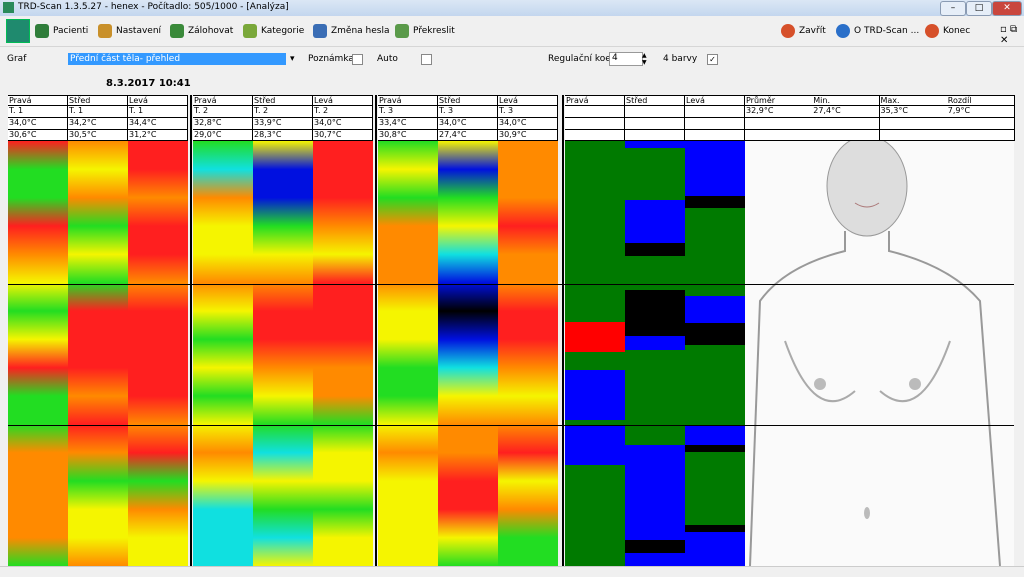  I want to click on header-cell: 34,2°C, so click(98, 124).